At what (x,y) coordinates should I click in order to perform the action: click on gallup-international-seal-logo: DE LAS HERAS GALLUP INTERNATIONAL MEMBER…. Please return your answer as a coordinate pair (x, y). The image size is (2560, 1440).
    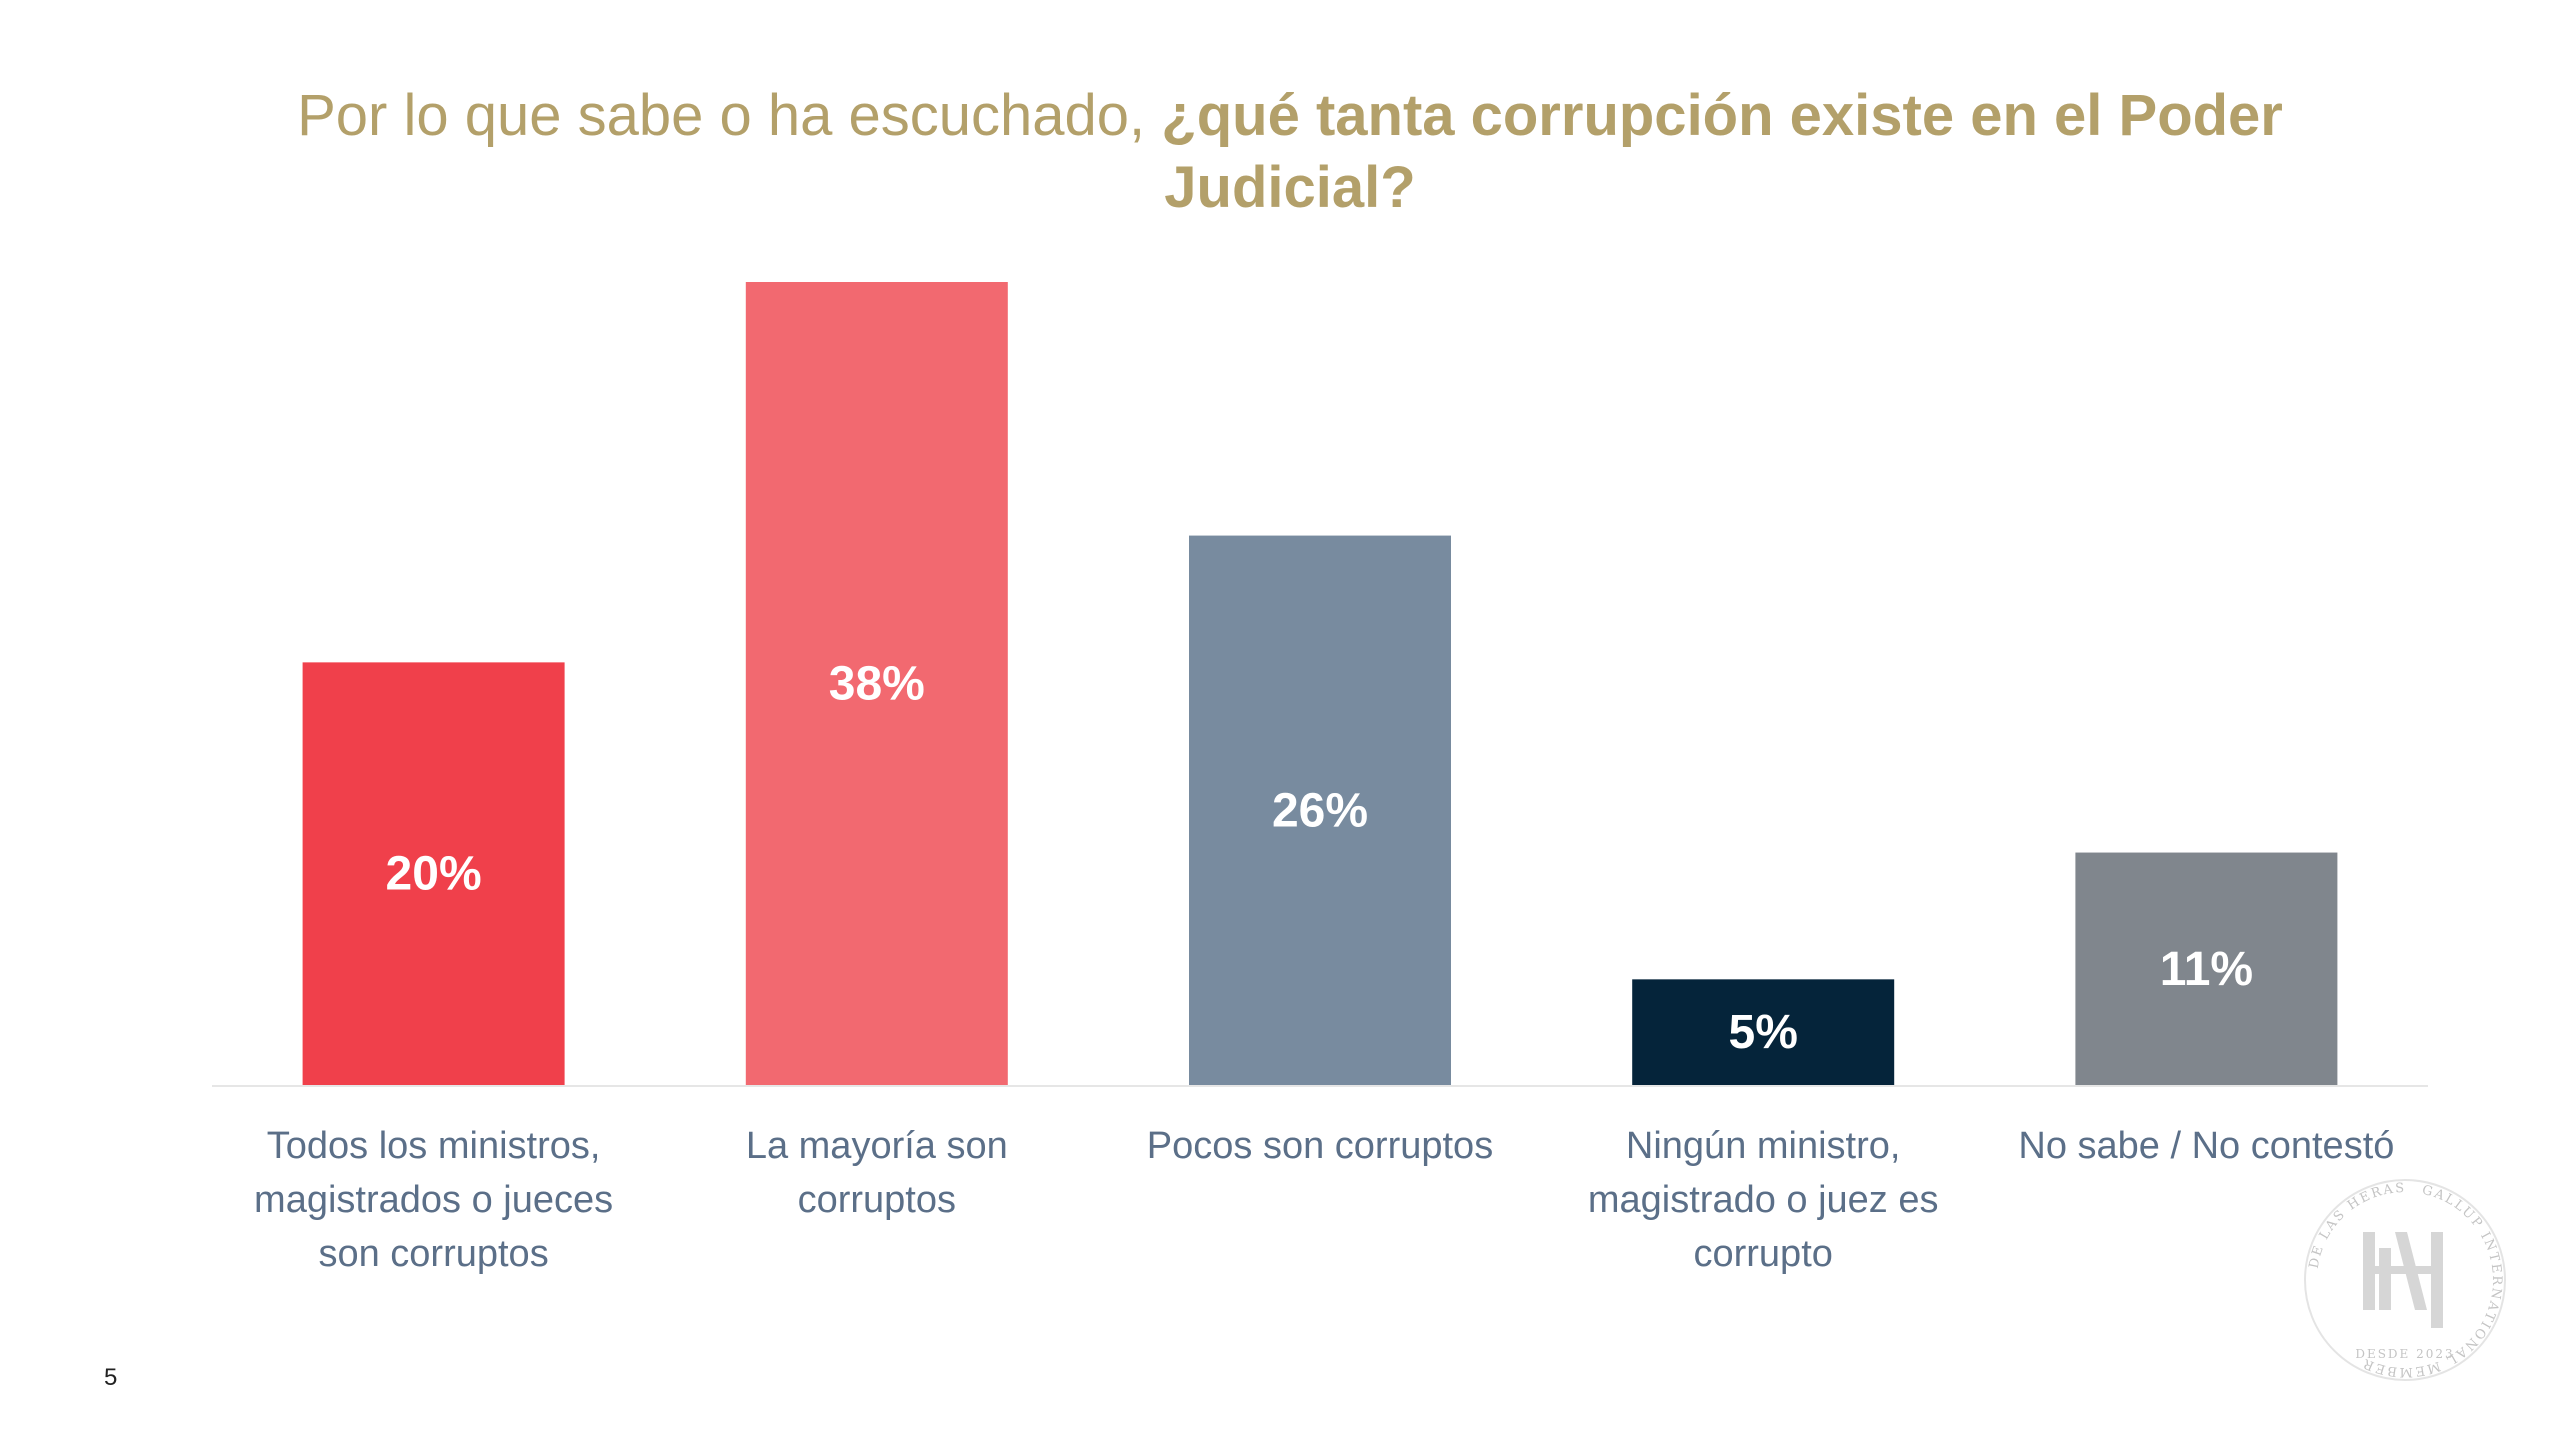
    Looking at the image, I should click on (2405, 1280).